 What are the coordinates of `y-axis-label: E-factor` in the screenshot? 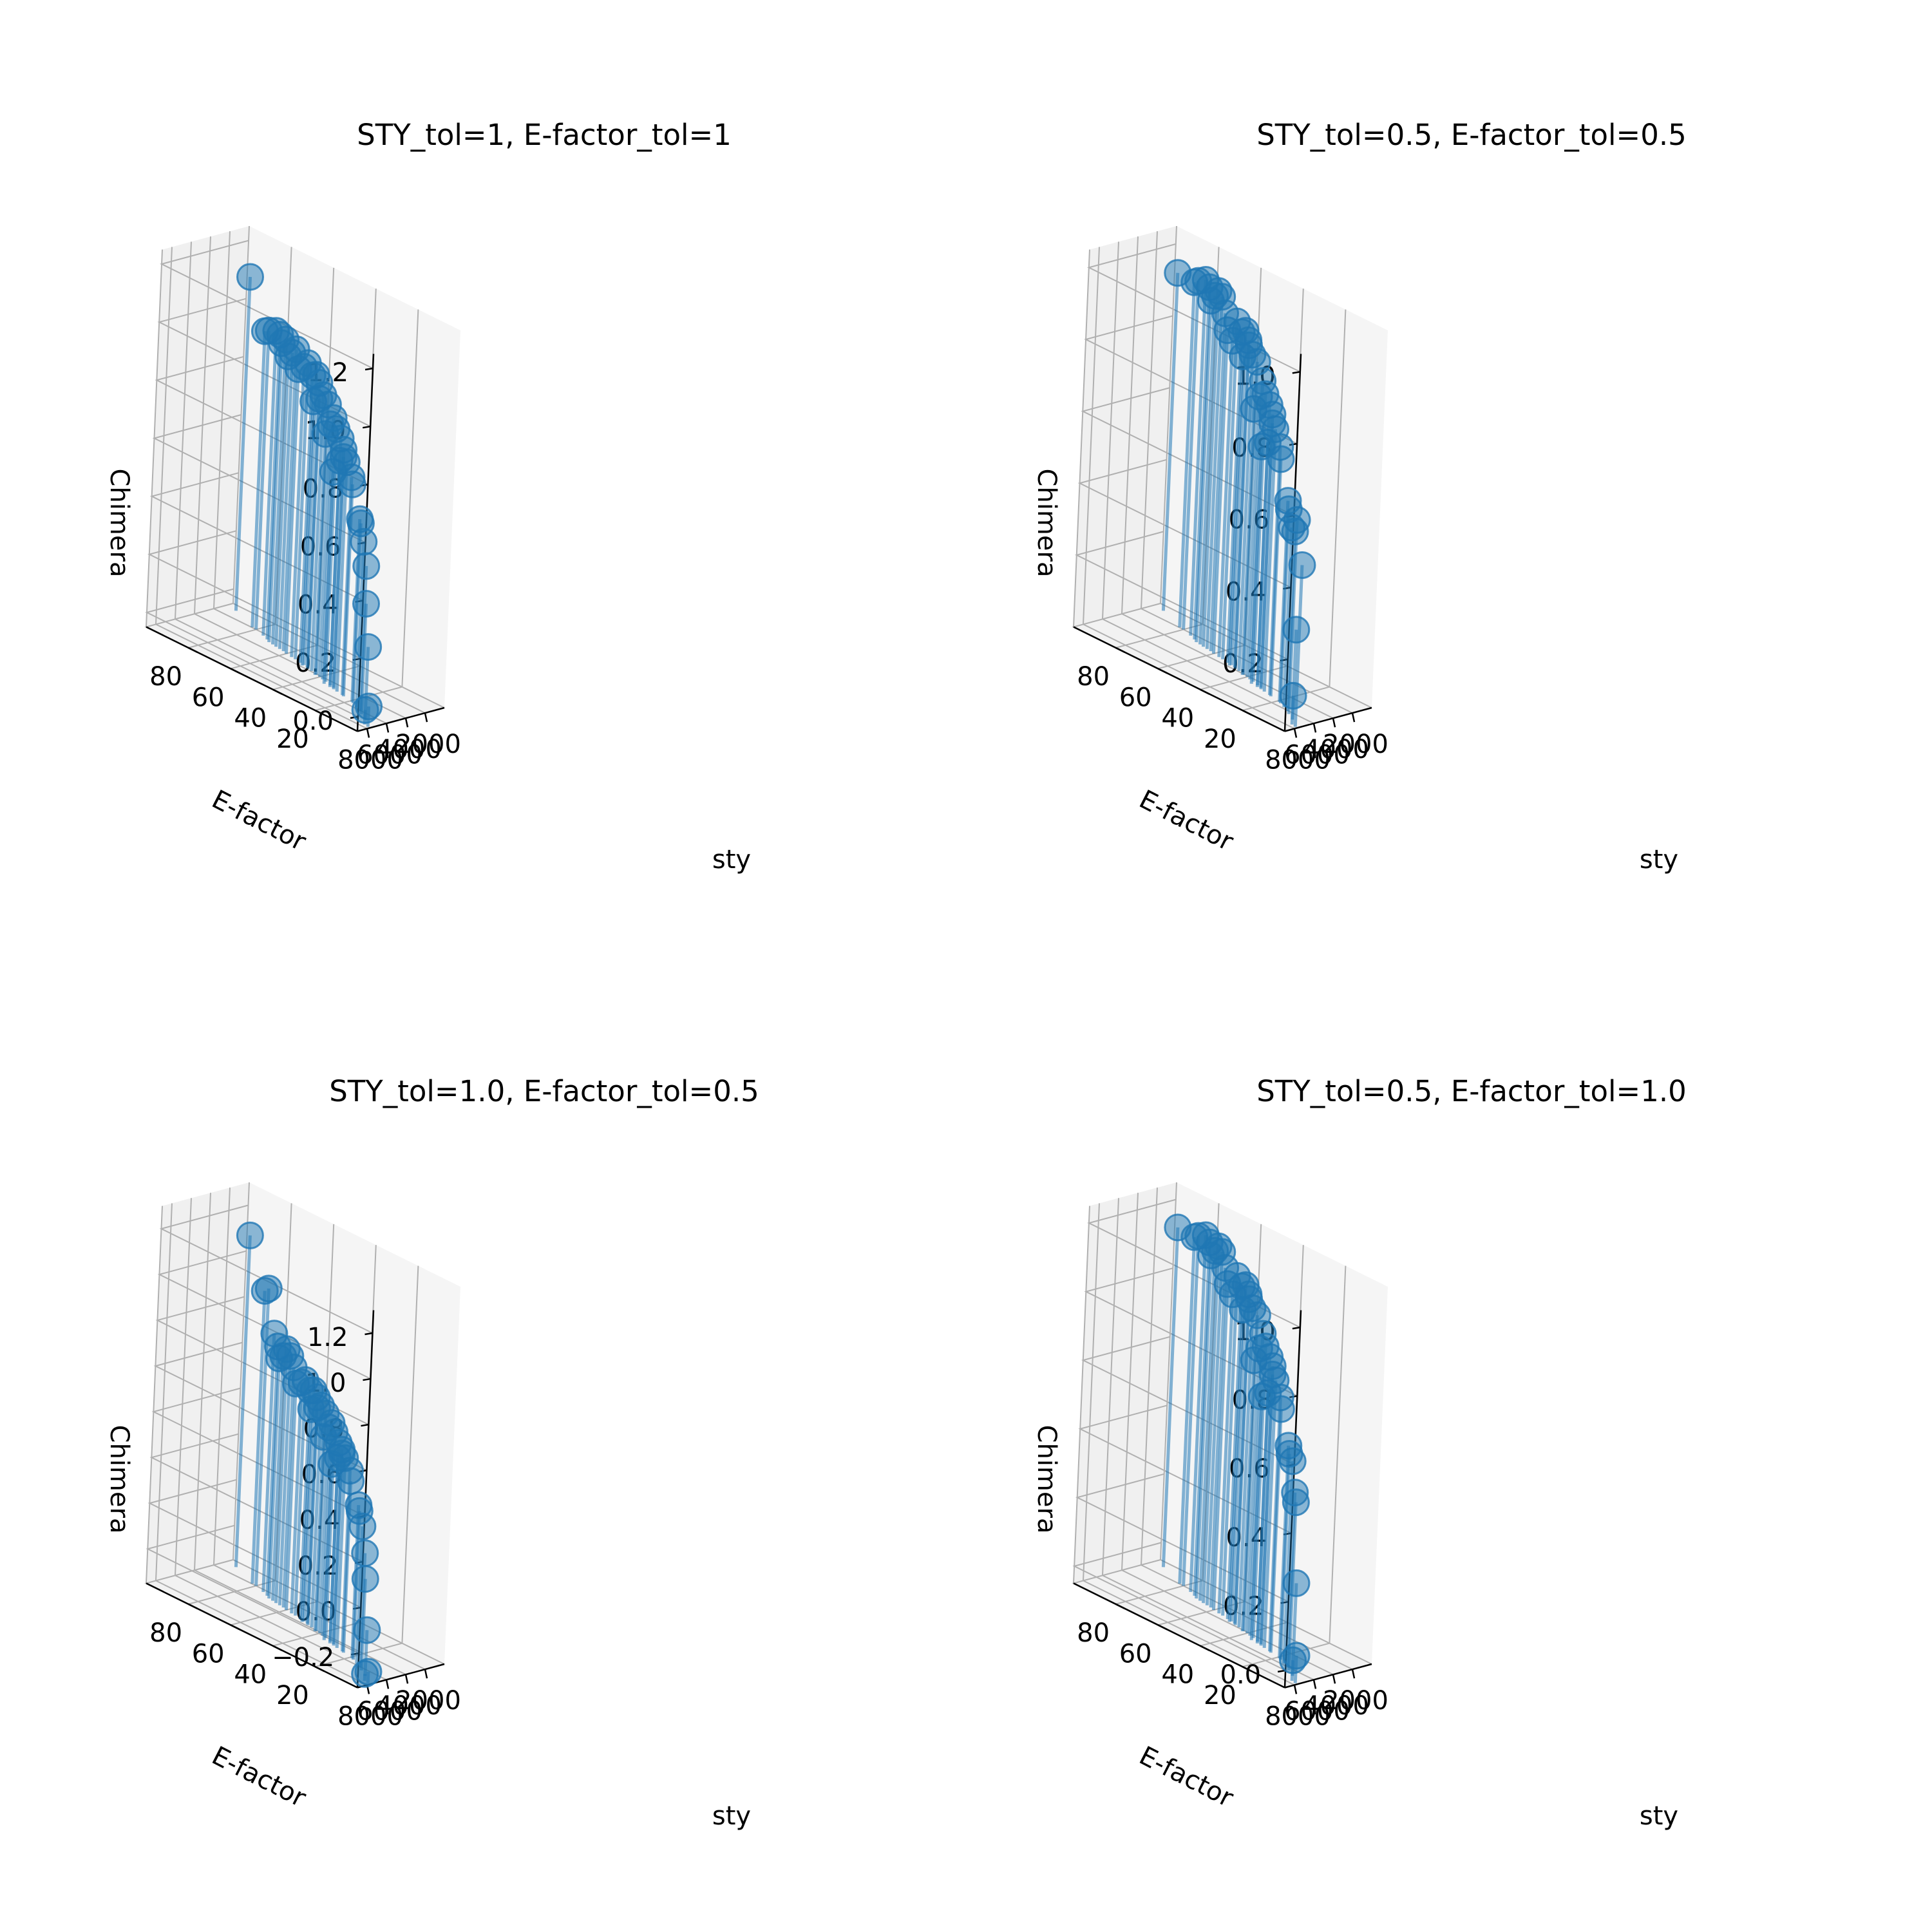 It's located at (1187, 820).